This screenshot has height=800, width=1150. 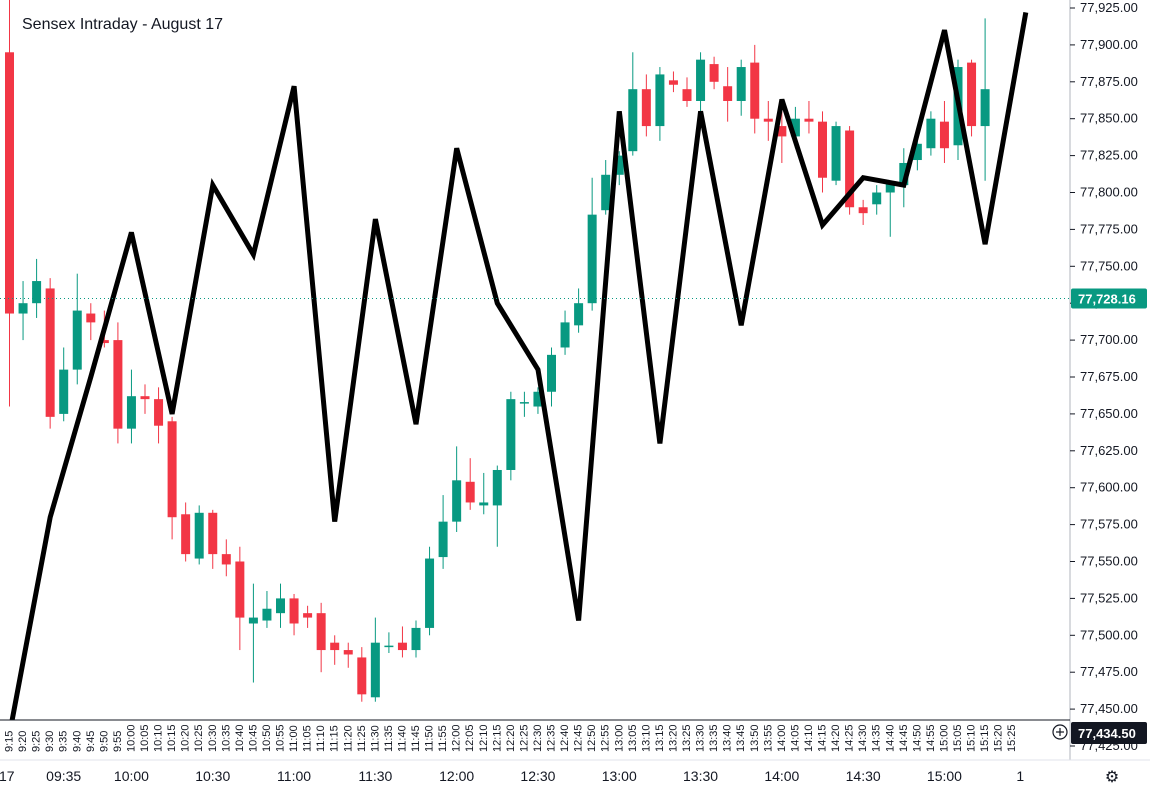 I want to click on gear-icon: ⚙, so click(x=1112, y=777).